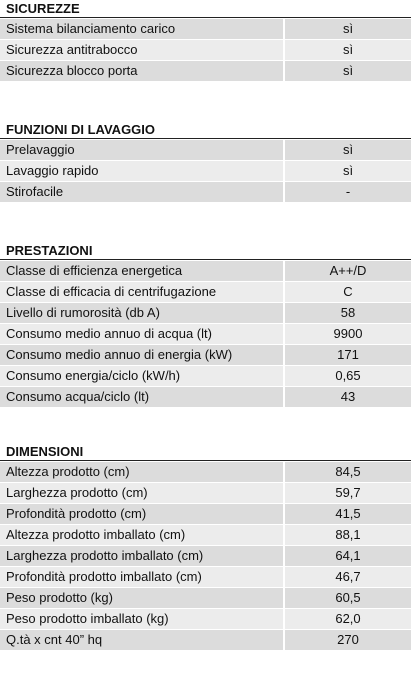  I want to click on spec-value: 60,5, so click(348, 598).